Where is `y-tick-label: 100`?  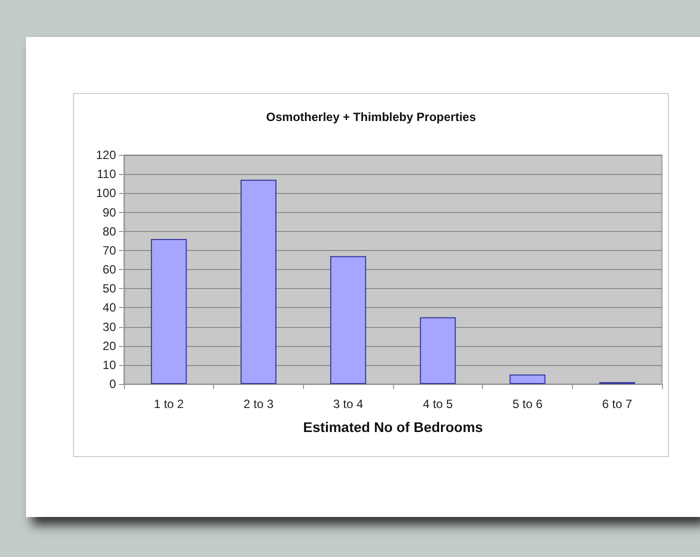
y-tick-label: 100 is located at coordinates (106, 193).